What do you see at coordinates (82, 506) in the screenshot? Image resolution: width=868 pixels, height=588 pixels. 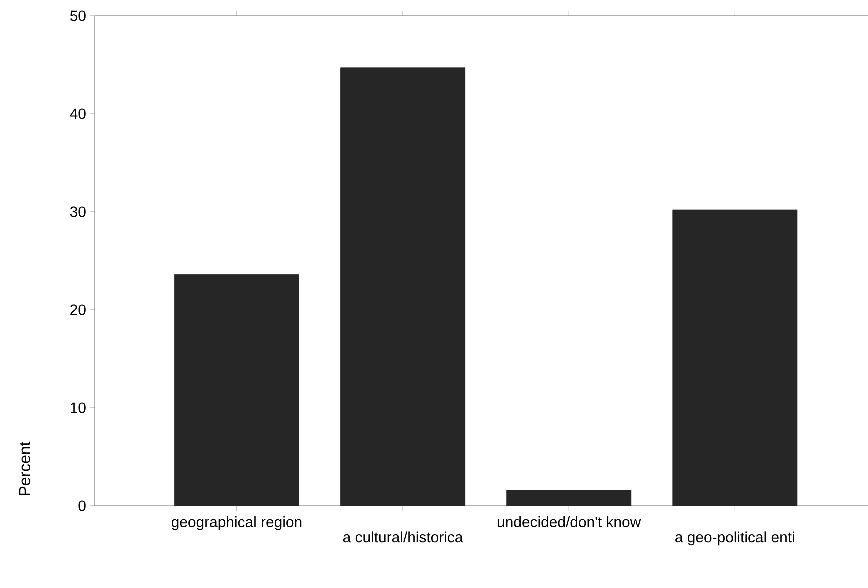 I see `y-tick-label: 0` at bounding box center [82, 506].